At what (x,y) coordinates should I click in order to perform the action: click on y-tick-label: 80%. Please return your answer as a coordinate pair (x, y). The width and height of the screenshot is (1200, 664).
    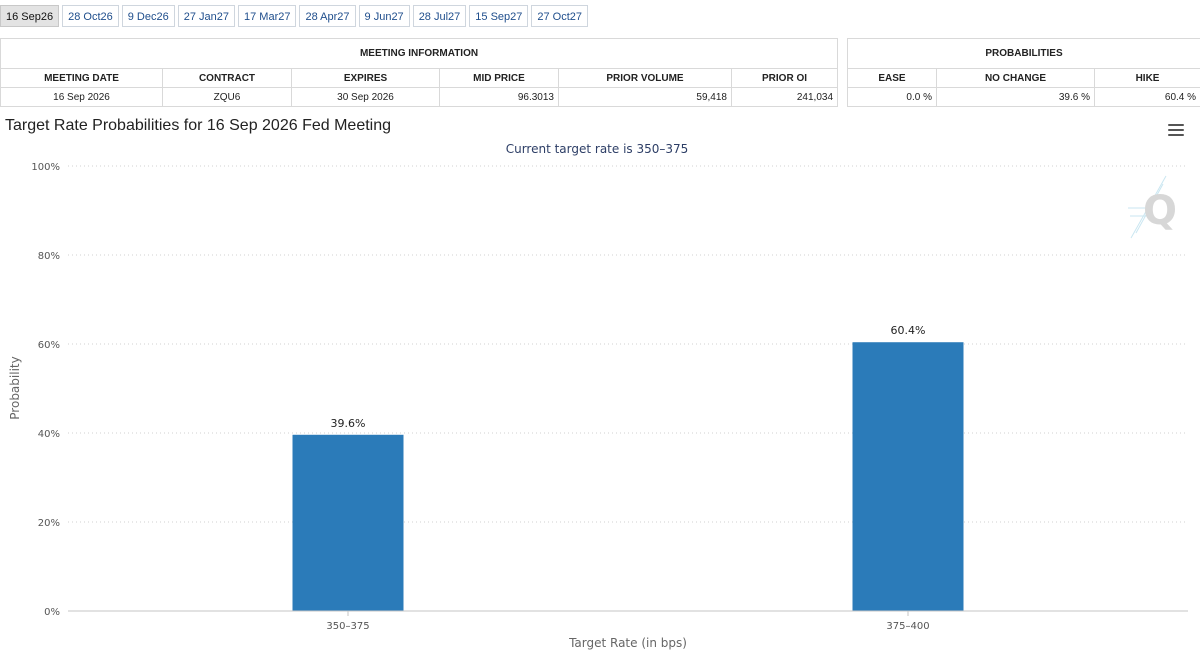
    Looking at the image, I should click on (49, 256).